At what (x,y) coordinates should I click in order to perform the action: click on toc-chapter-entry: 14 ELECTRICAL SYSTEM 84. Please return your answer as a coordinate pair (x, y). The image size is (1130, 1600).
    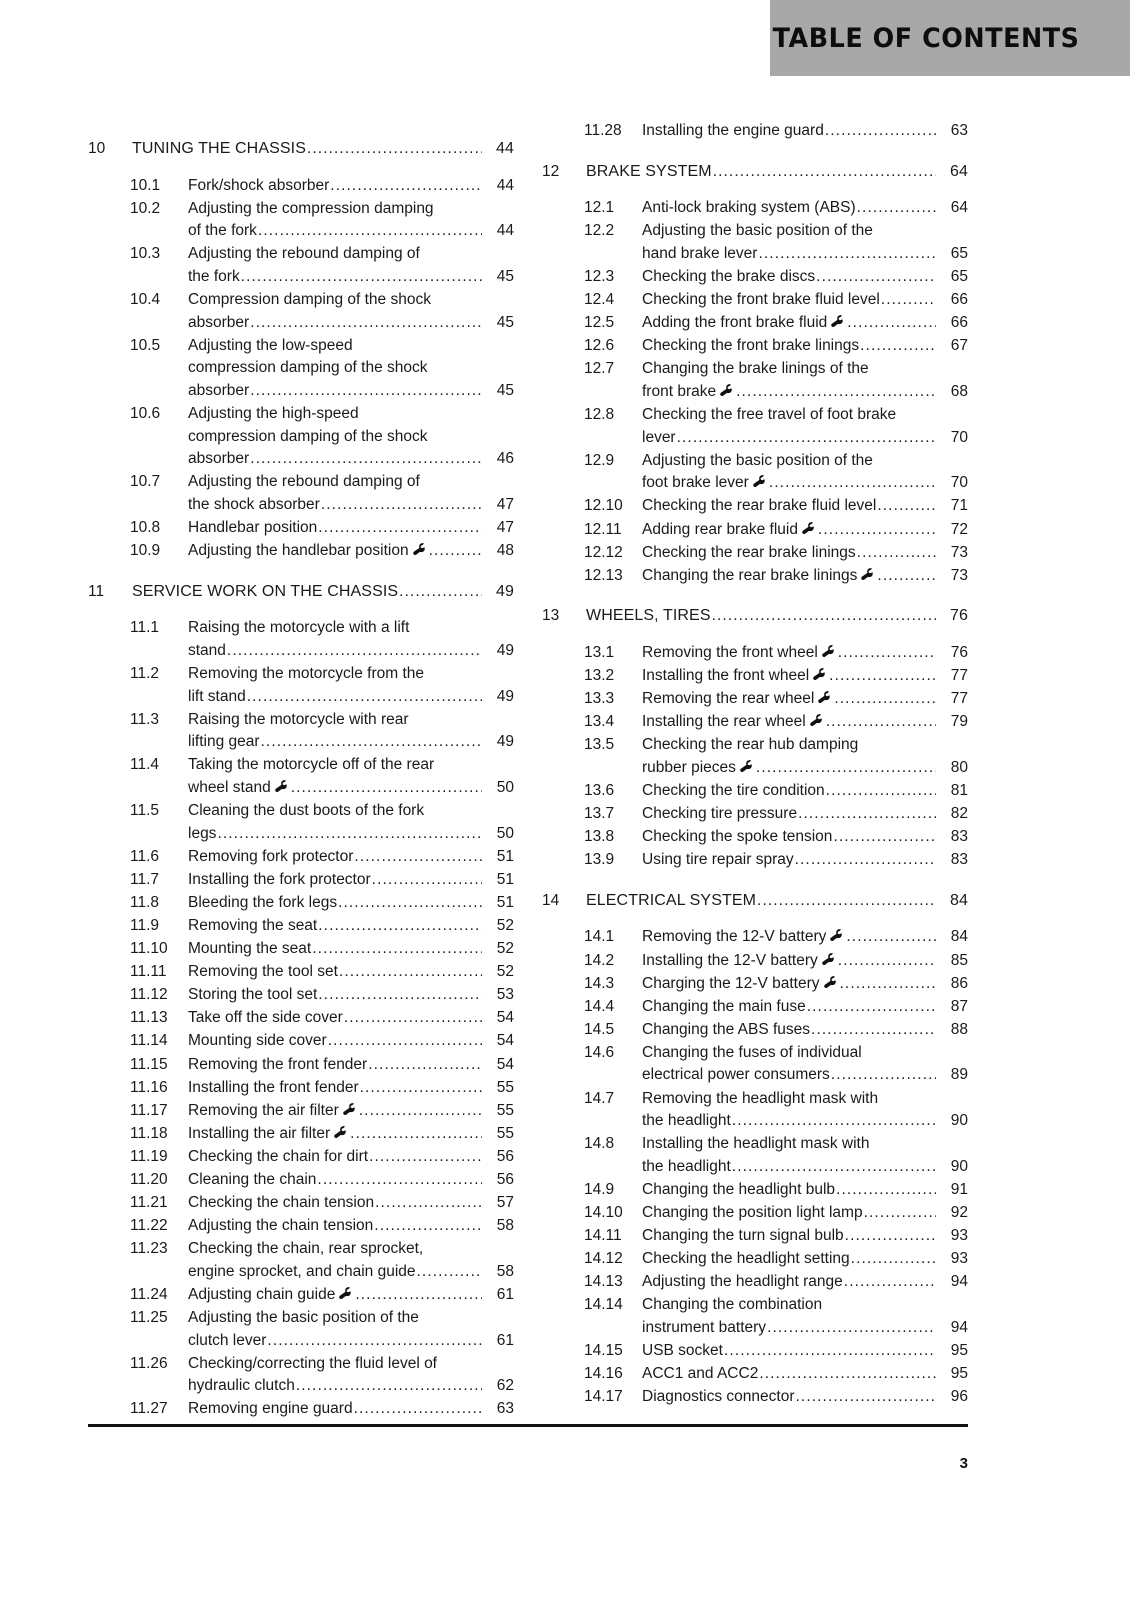
    Looking at the image, I should click on (755, 901).